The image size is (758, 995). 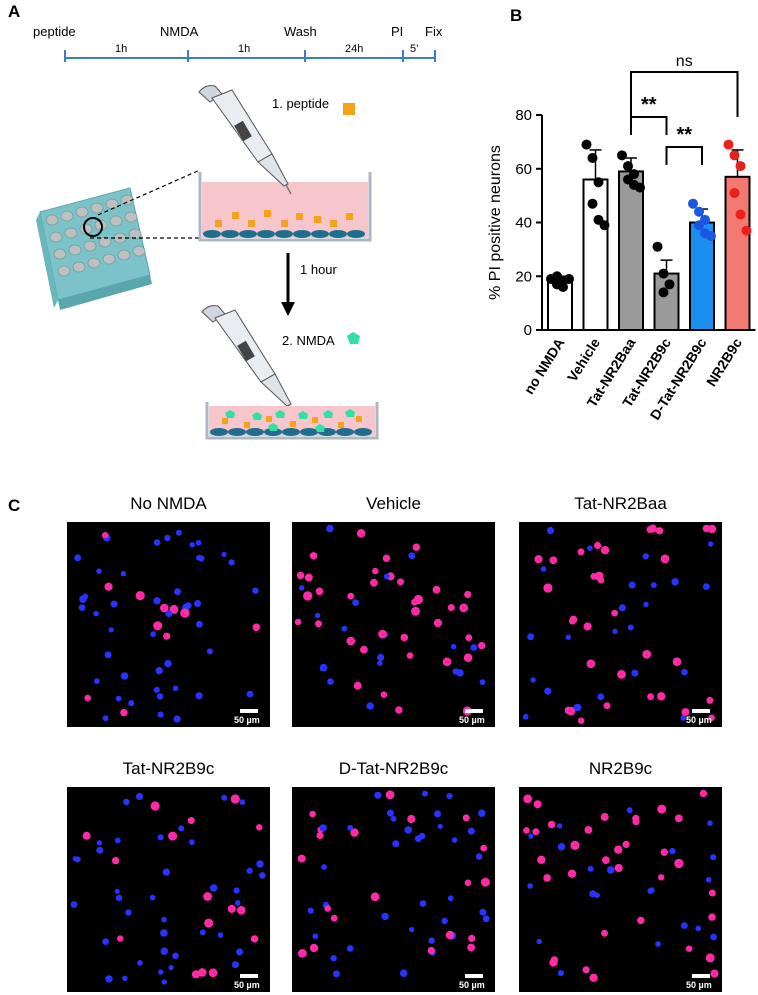 What do you see at coordinates (414, 49) in the screenshot?
I see `timeline-duration-4: 5’` at bounding box center [414, 49].